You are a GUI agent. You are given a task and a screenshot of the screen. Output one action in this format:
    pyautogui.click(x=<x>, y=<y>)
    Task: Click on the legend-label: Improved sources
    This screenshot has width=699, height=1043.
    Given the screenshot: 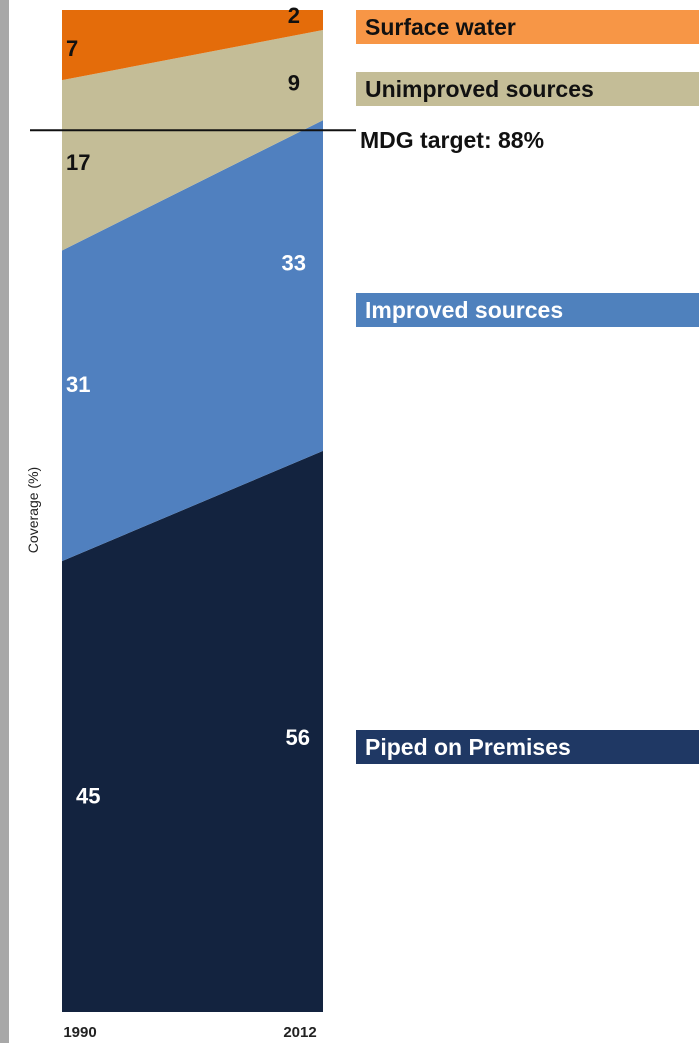 What is the action you would take?
    pyautogui.click(x=464, y=310)
    